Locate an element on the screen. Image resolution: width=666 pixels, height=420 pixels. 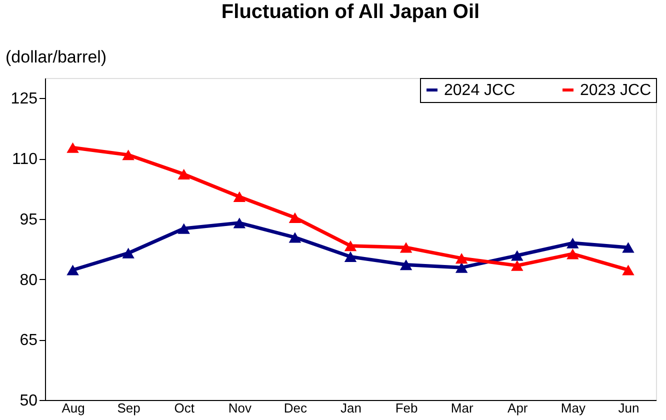
y-tick-label: 125 is located at coordinates (24, 99).